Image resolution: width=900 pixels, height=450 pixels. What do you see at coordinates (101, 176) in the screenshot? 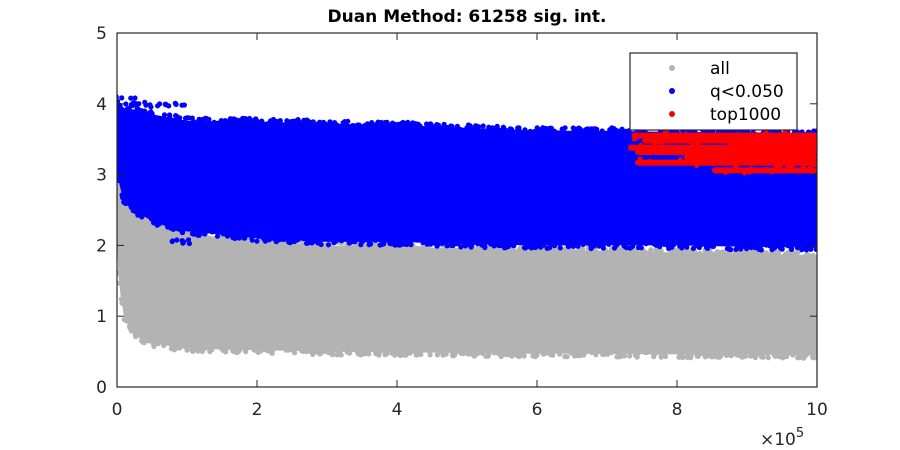
I see `y-tick-label: 3` at bounding box center [101, 176].